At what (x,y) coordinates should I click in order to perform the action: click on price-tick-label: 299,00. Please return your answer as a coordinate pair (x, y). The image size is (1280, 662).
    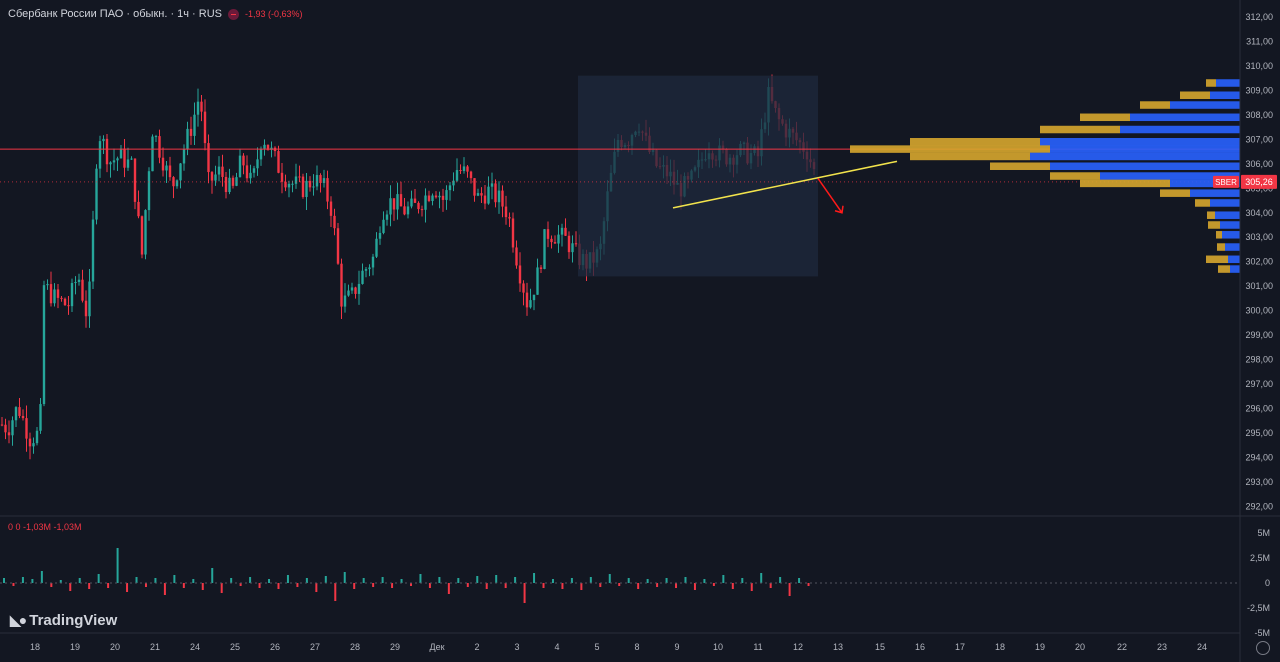
    Looking at the image, I should click on (1259, 335).